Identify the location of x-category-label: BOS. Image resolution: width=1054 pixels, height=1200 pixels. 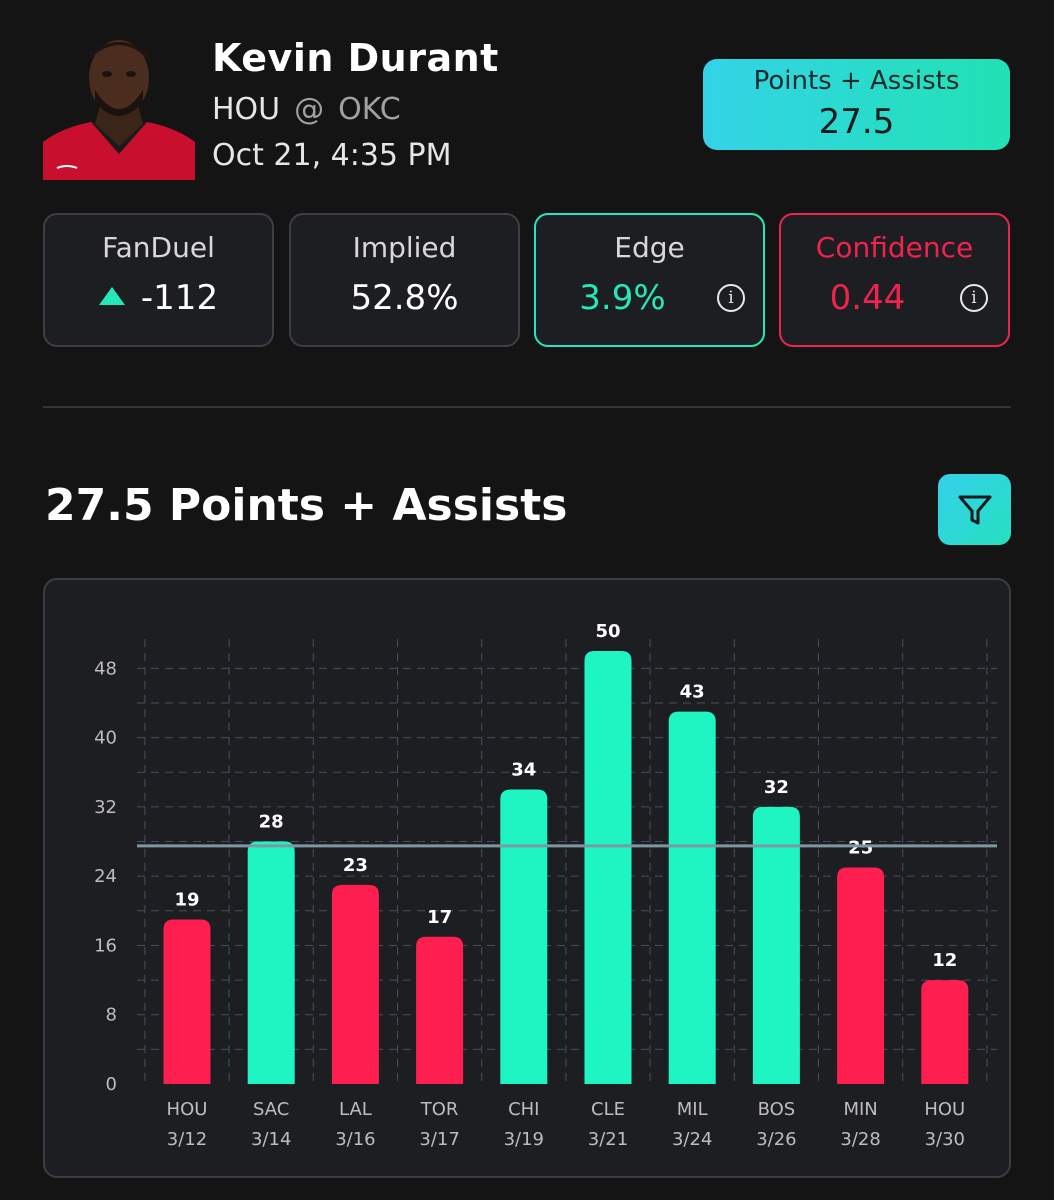
(777, 1109).